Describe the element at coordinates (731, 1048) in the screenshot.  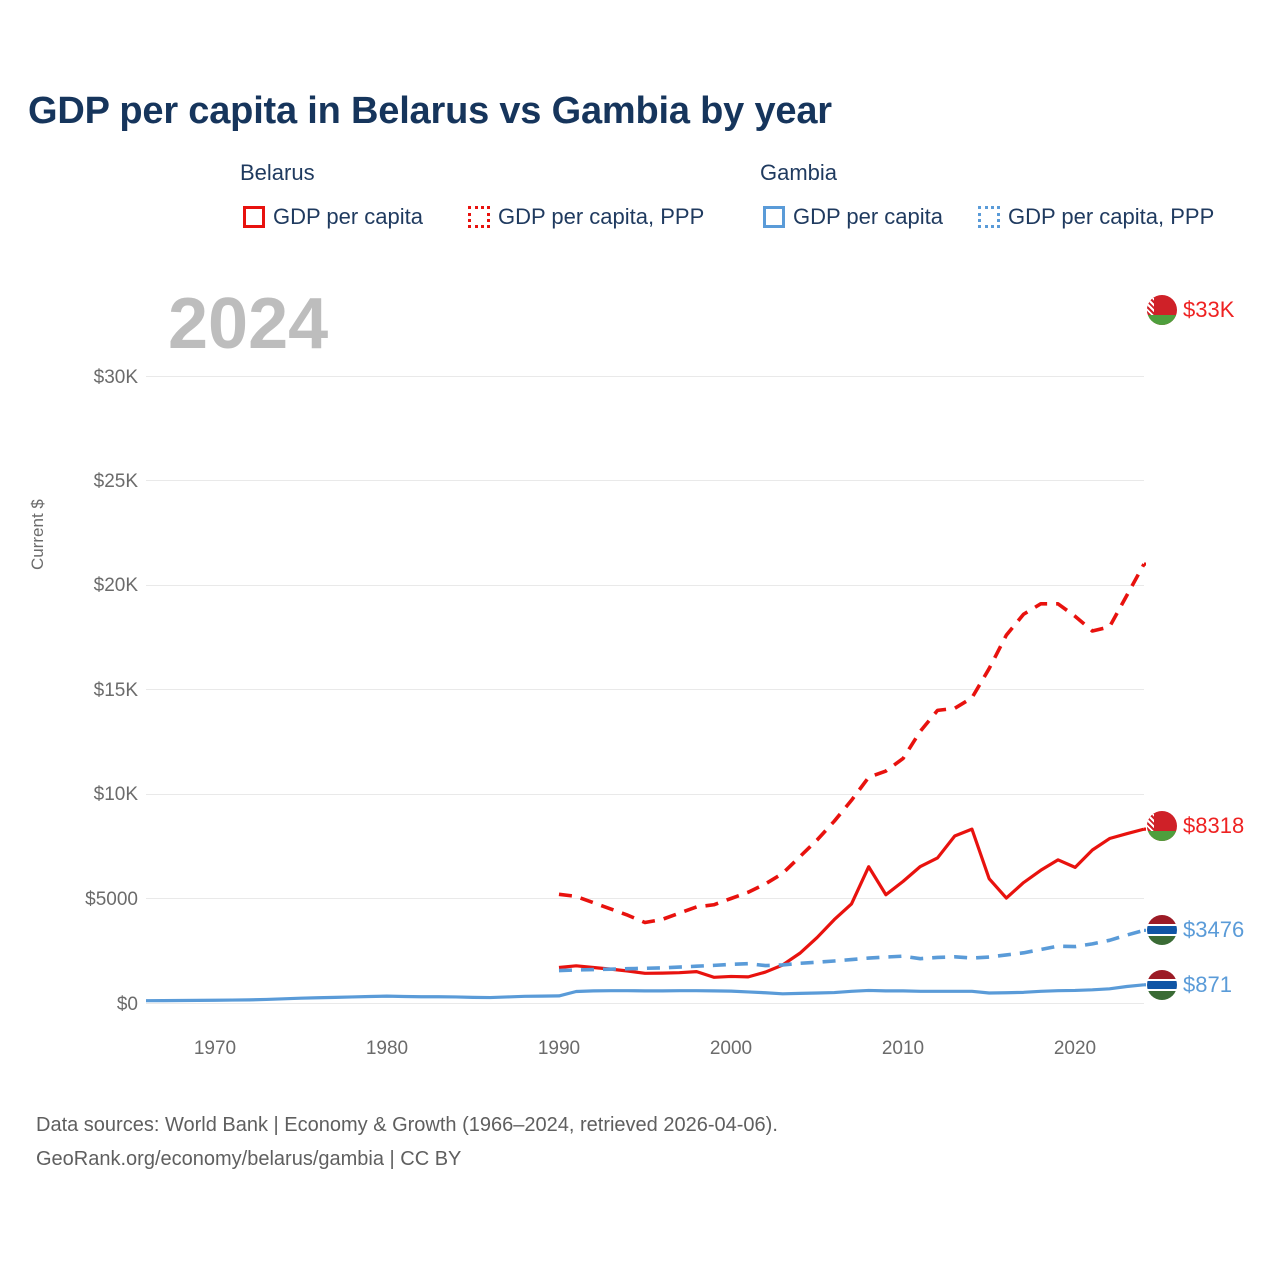
I see `x-tick-label: 2000` at that location.